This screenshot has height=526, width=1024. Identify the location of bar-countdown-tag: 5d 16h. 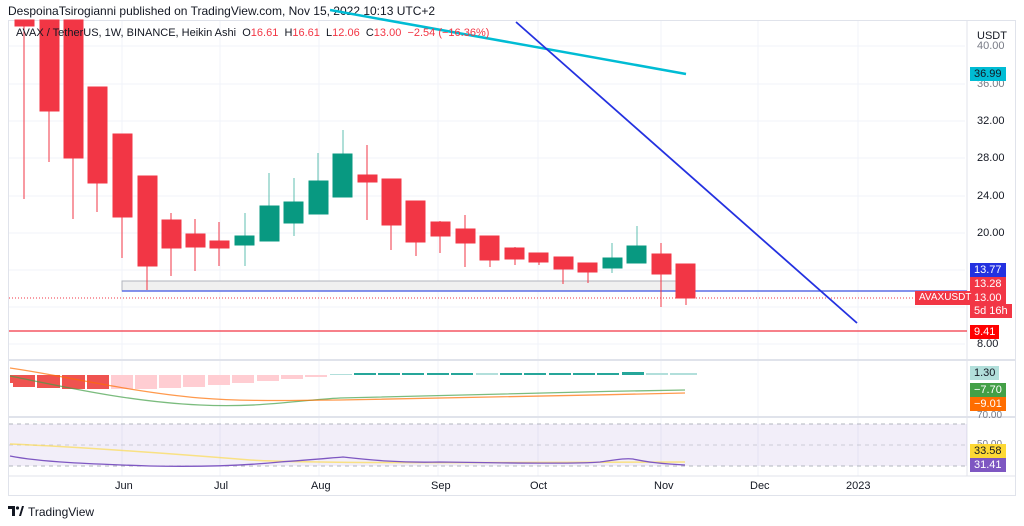
(991, 311).